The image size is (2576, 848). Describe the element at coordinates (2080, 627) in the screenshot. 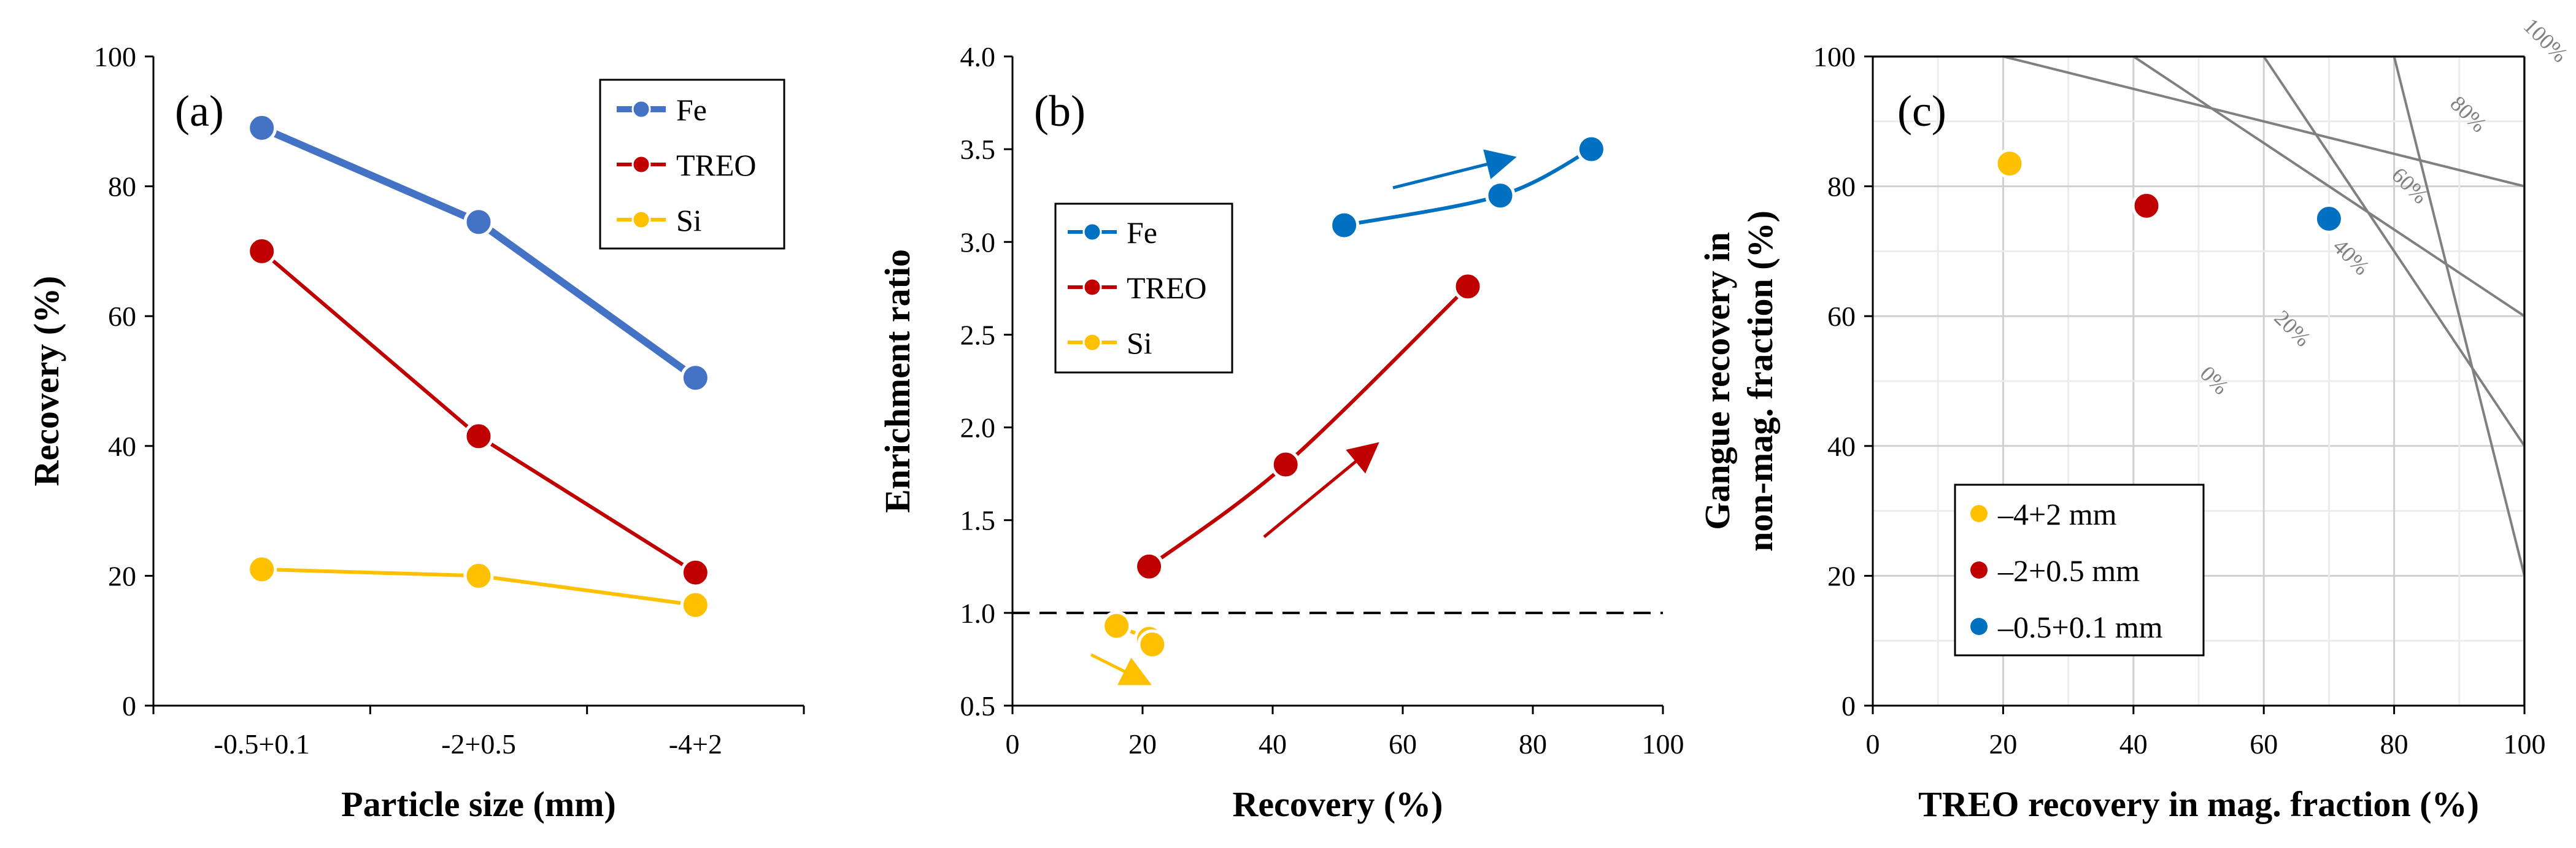

I see `c-legend-label-05-01: –0.5+0.1 mm` at that location.